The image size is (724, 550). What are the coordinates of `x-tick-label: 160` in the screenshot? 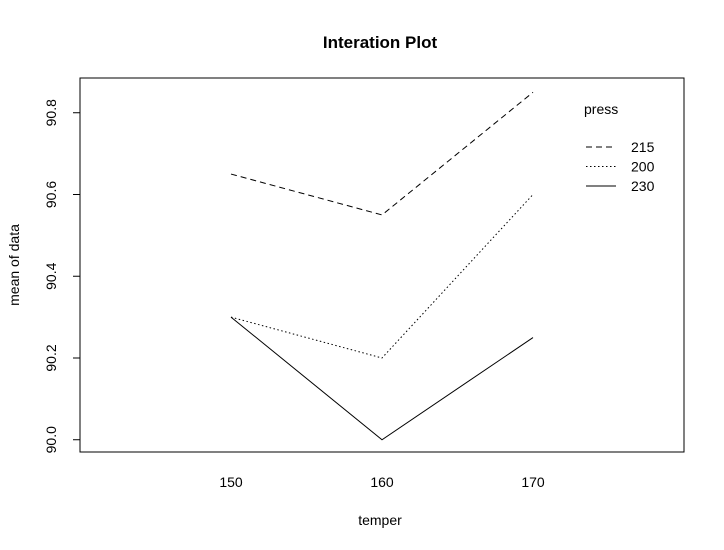 It's located at (382, 482).